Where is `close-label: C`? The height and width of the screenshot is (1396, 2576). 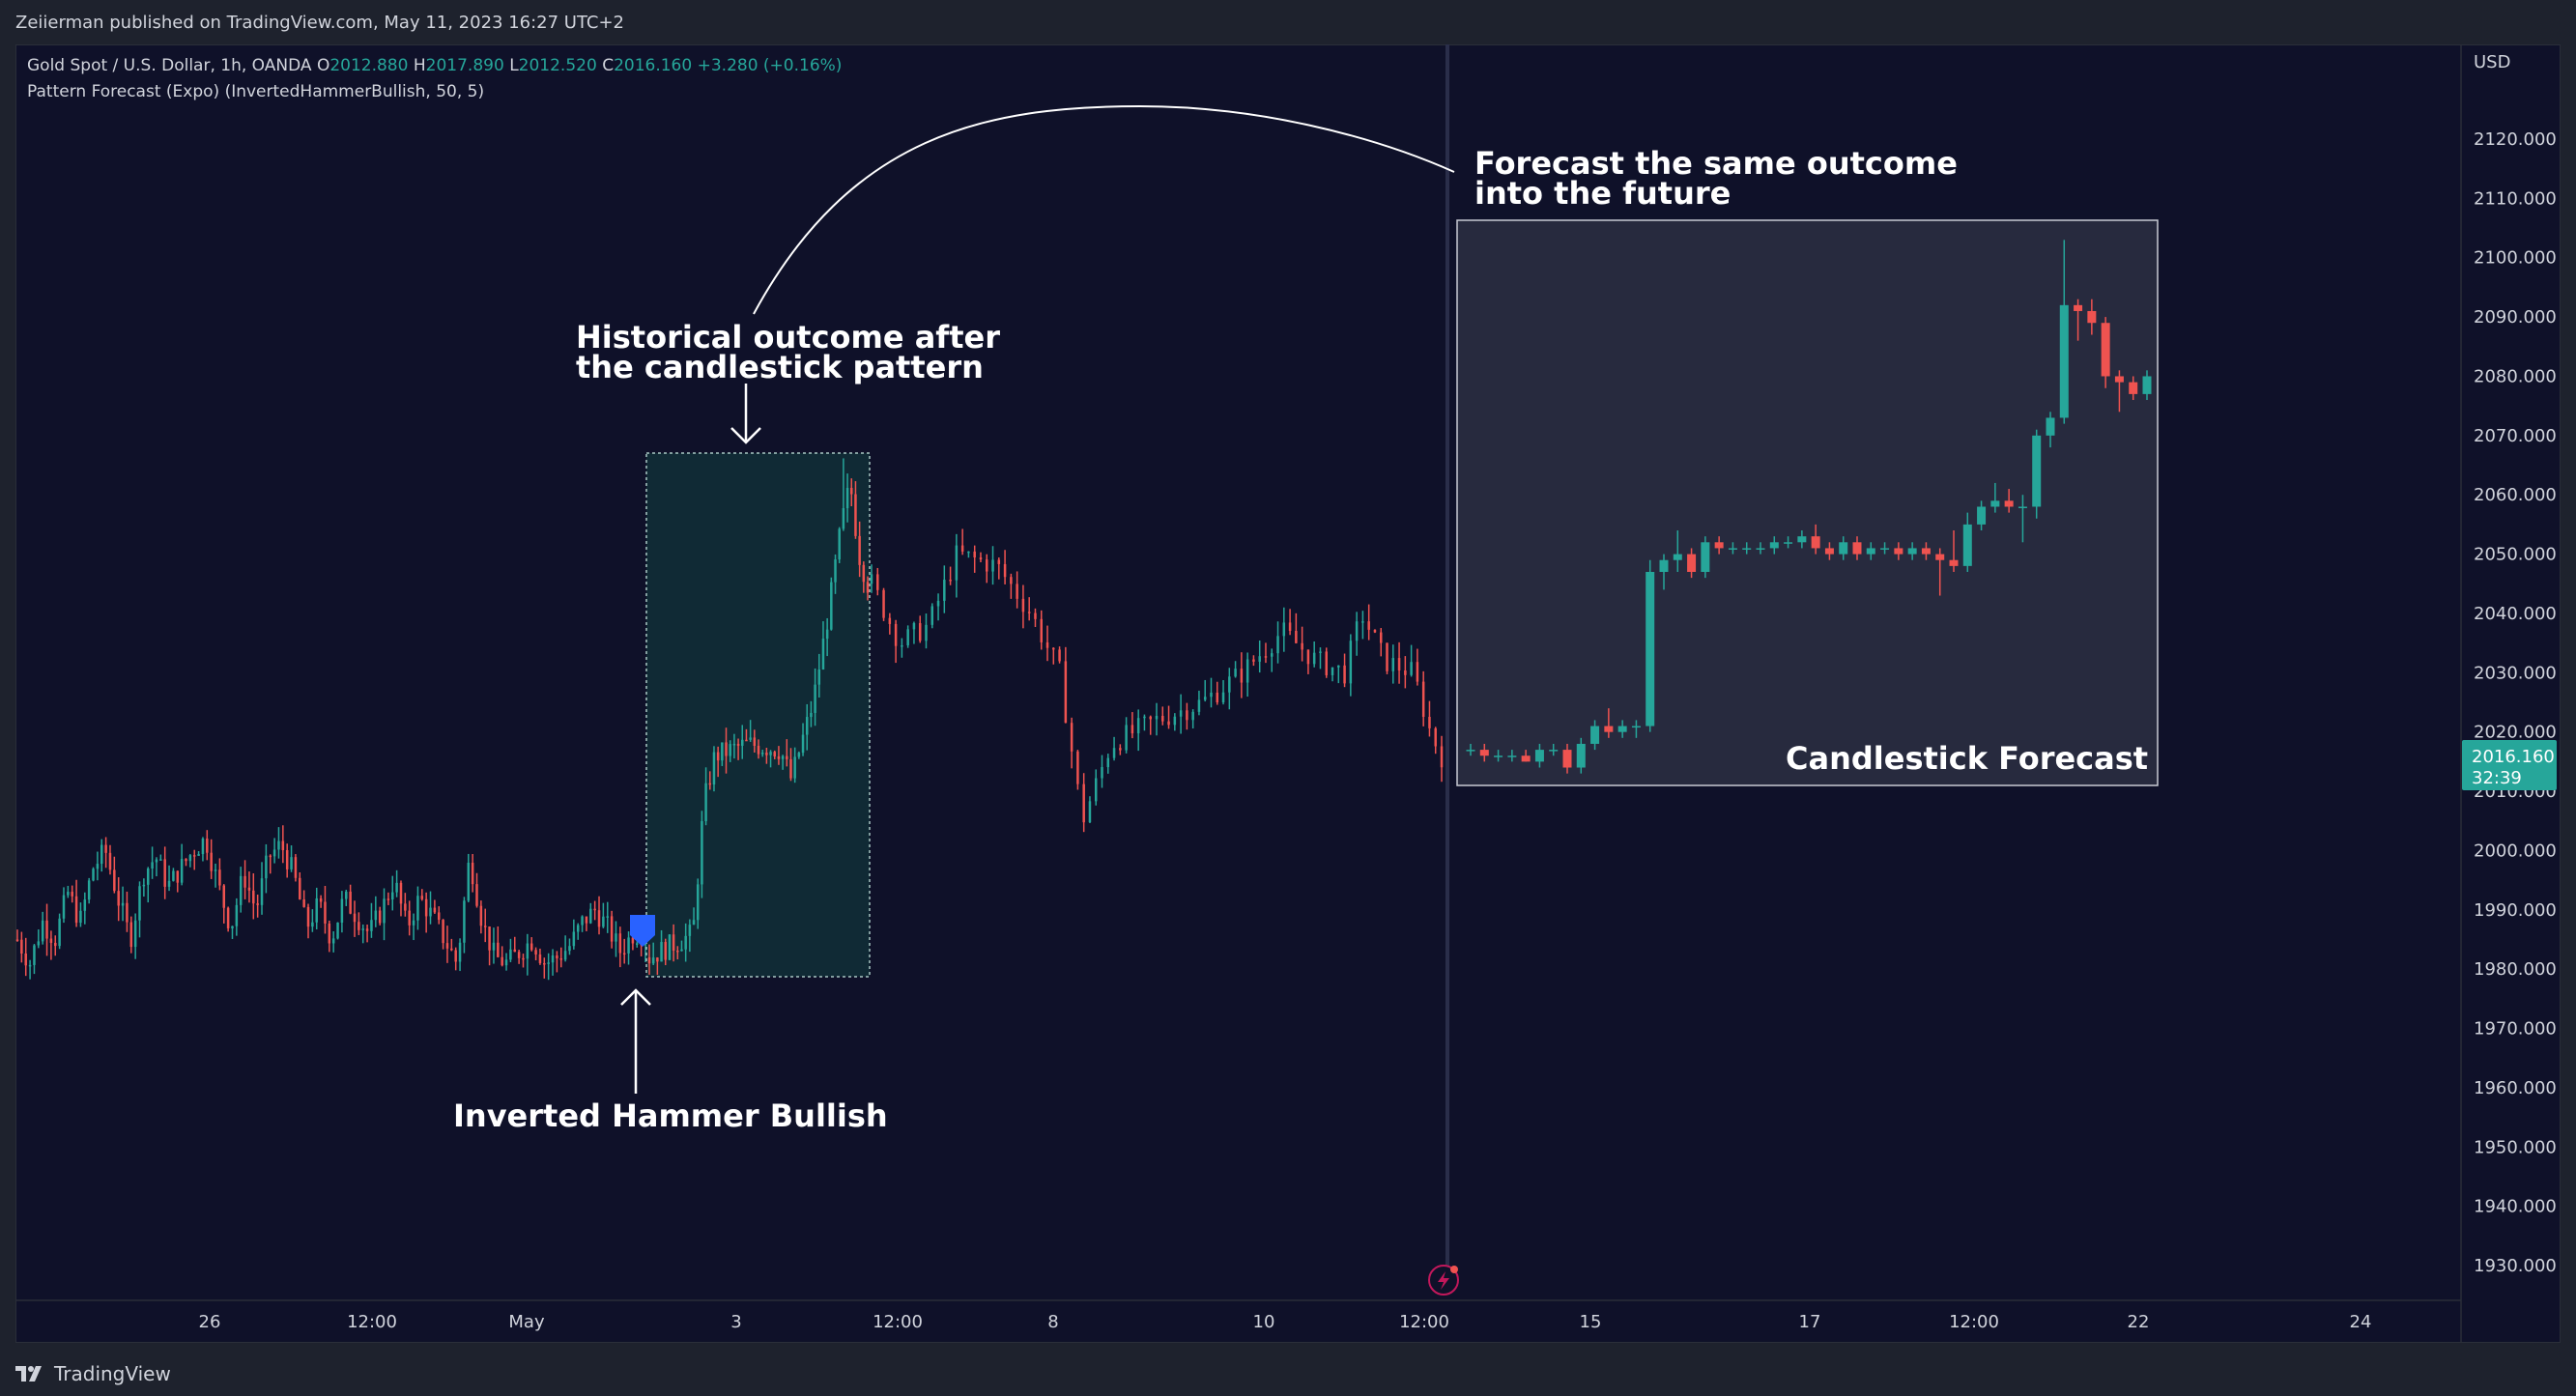
close-label: C is located at coordinates (609, 65).